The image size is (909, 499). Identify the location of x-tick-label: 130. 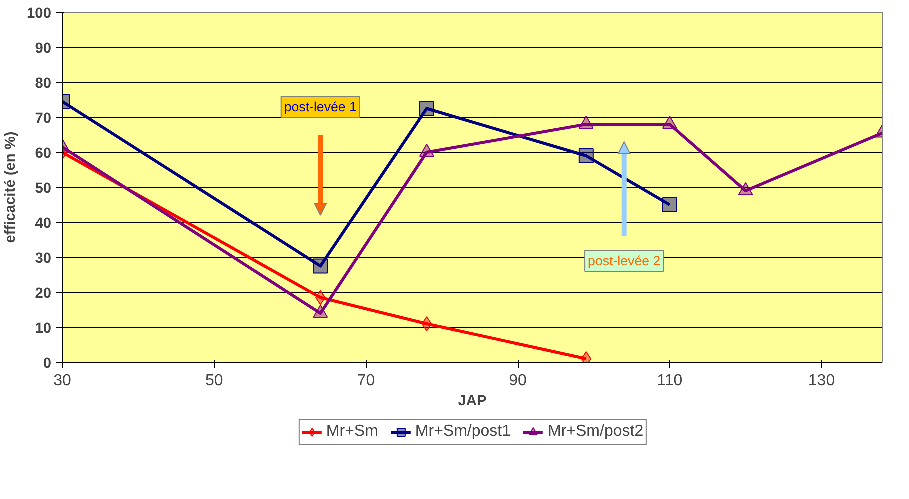
(822, 381).